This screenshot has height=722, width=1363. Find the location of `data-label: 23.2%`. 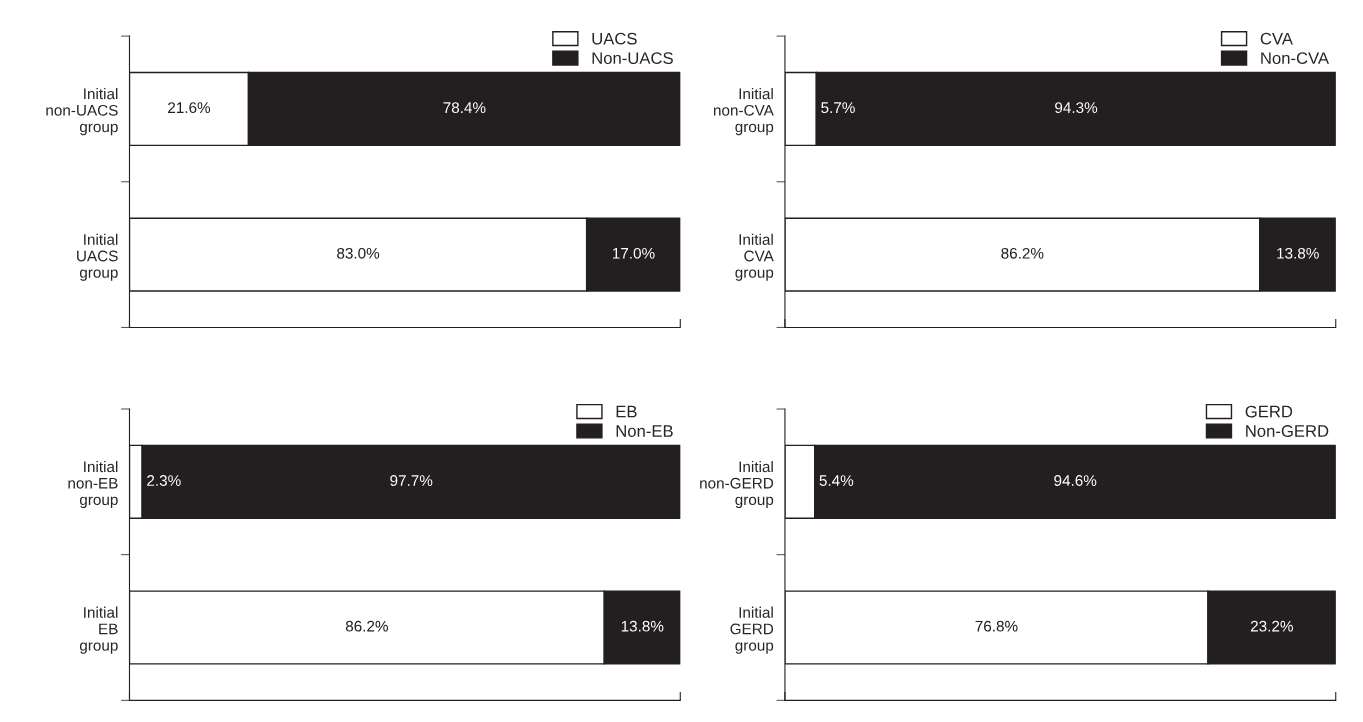

data-label: 23.2% is located at coordinates (1271, 626).